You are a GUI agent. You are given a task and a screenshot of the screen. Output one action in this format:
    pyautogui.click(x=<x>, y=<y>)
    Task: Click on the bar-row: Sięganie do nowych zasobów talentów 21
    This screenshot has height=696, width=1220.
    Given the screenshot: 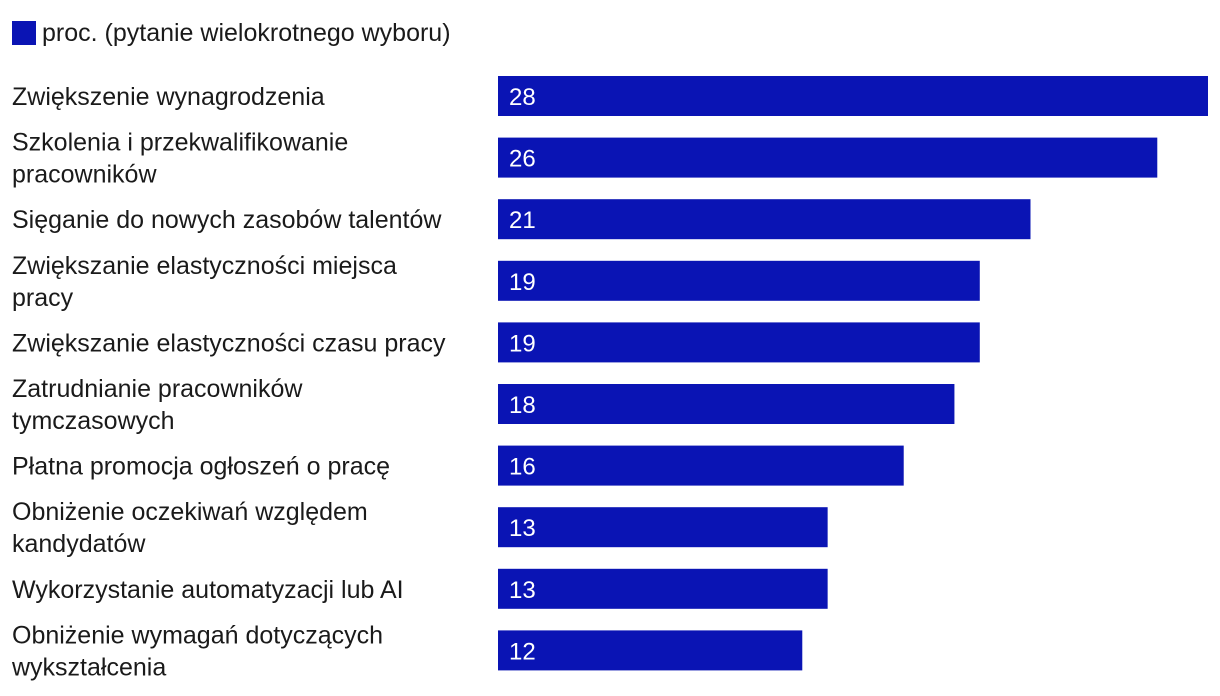 What is the action you would take?
    pyautogui.click(x=521, y=219)
    